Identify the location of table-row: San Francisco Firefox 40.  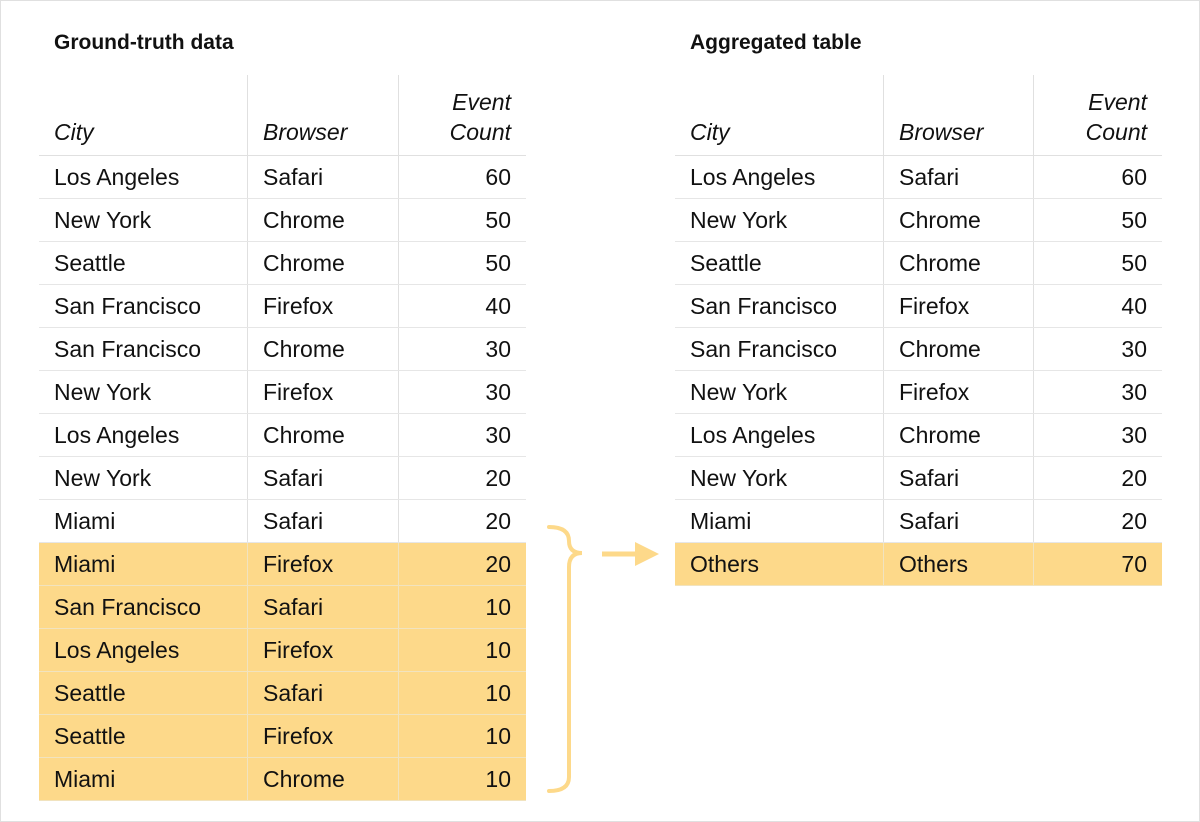
(918, 306).